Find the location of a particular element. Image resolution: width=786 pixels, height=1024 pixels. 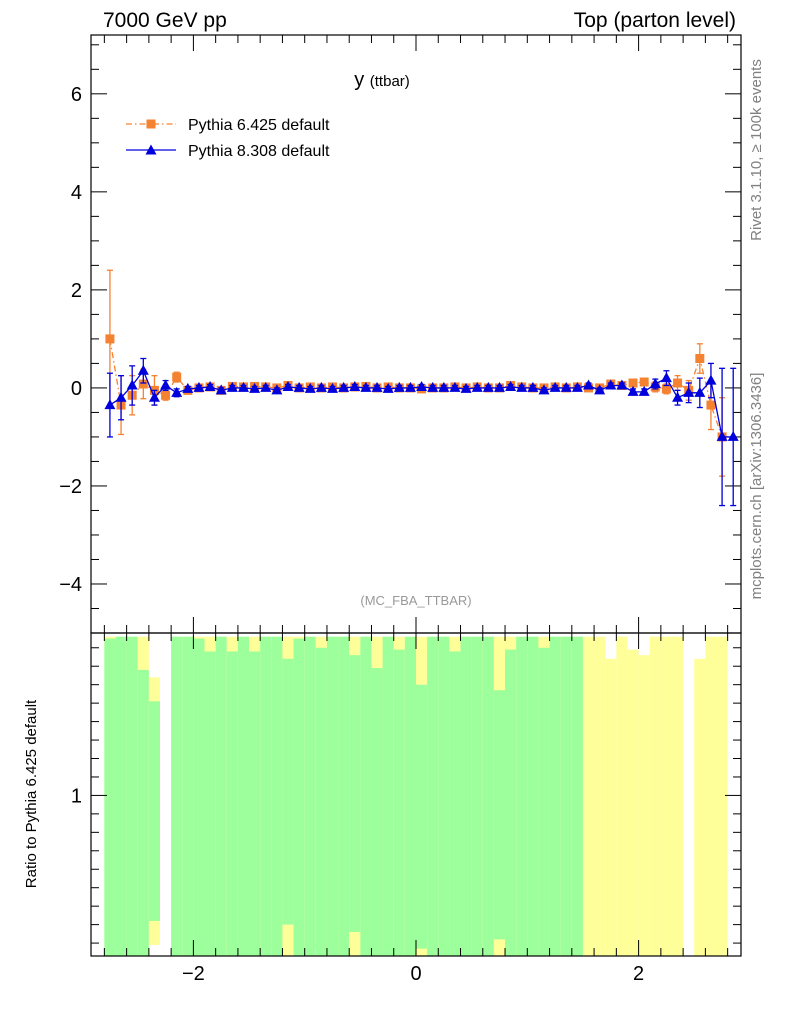

plot-title-suffix: (ttbar) is located at coordinates (390, 81).